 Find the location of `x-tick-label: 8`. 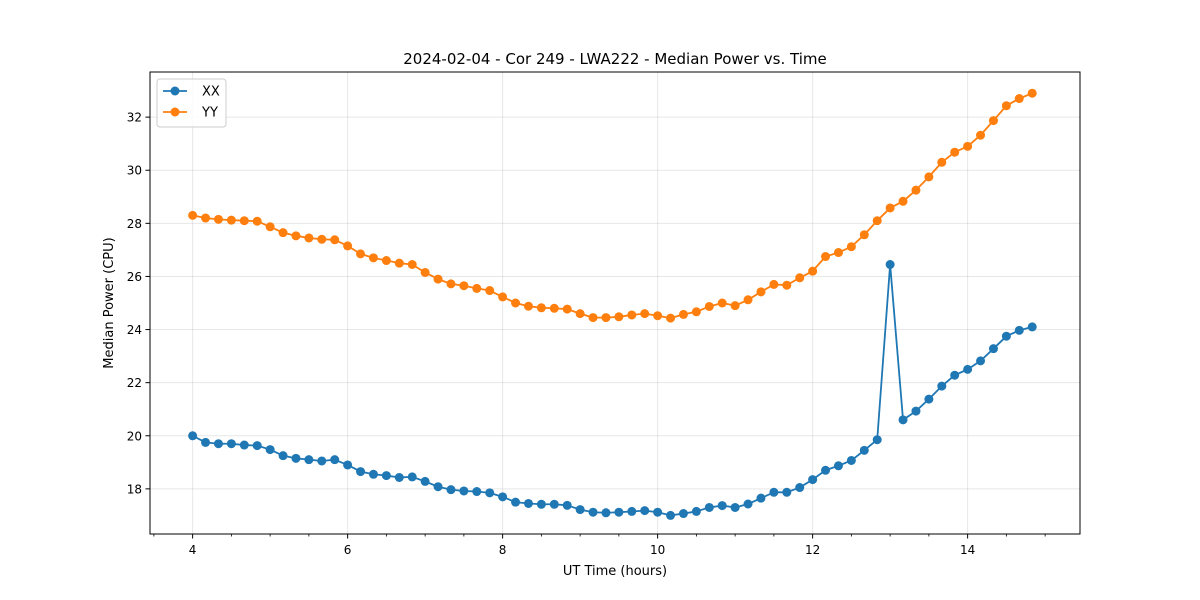

x-tick-label: 8 is located at coordinates (503, 550).